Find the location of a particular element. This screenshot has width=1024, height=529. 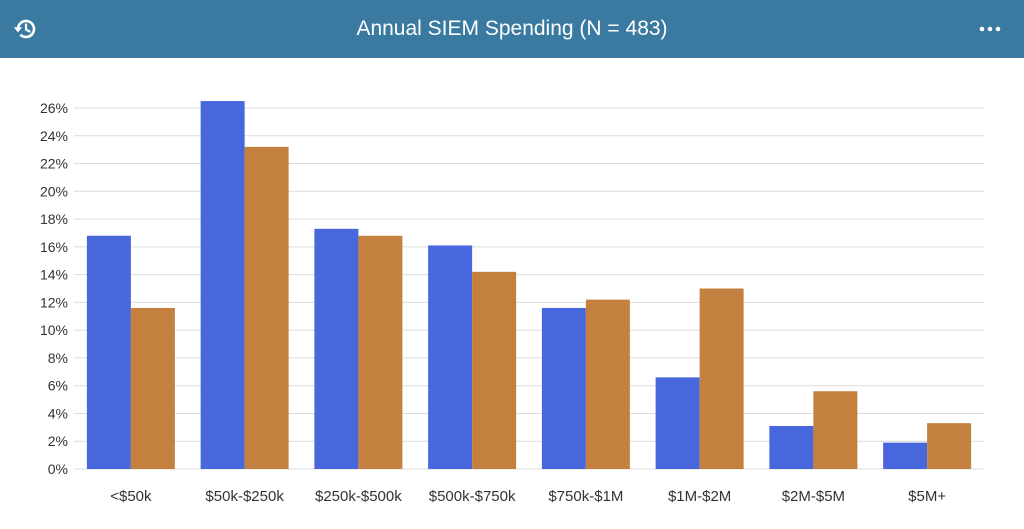

y-tick-label: 12% is located at coordinates (54, 302).